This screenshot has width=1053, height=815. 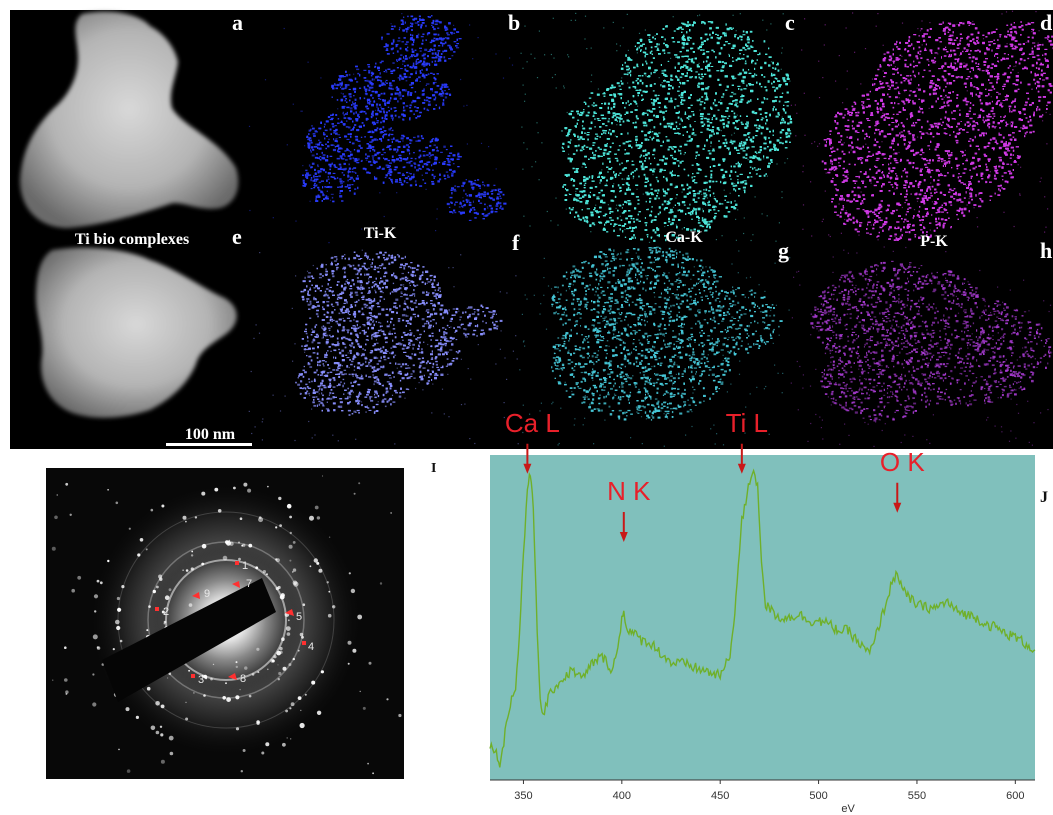 What do you see at coordinates (210, 434) in the screenshot?
I see `scale-bar-label: 100 nm` at bounding box center [210, 434].